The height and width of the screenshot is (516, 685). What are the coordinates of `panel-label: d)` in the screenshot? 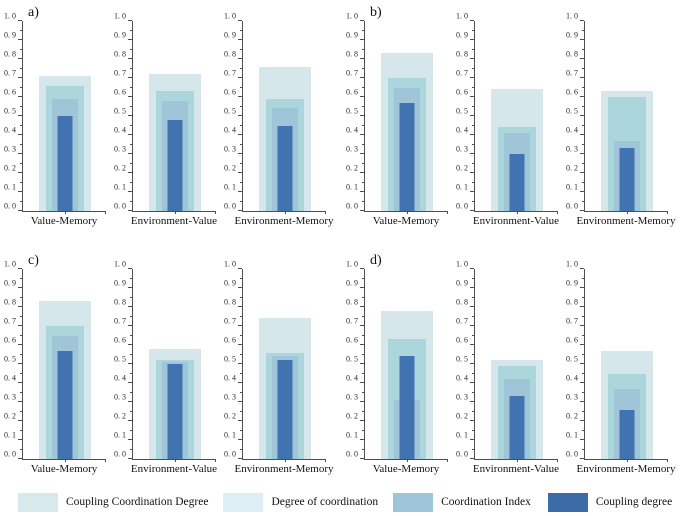 It's located at (376, 260).